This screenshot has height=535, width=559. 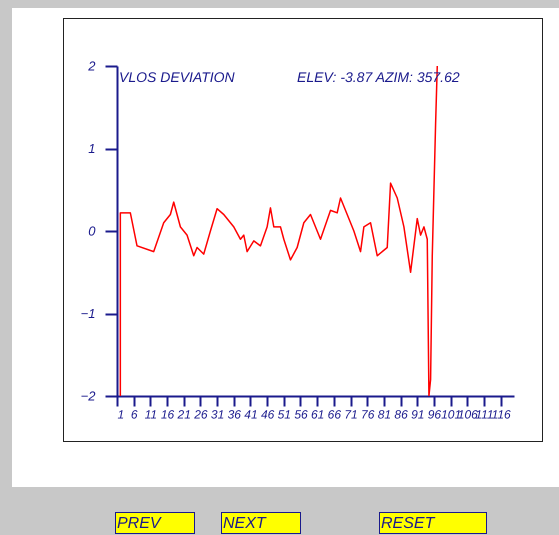 What do you see at coordinates (502, 415) in the screenshot?
I see `x-tick-label: 116` at bounding box center [502, 415].